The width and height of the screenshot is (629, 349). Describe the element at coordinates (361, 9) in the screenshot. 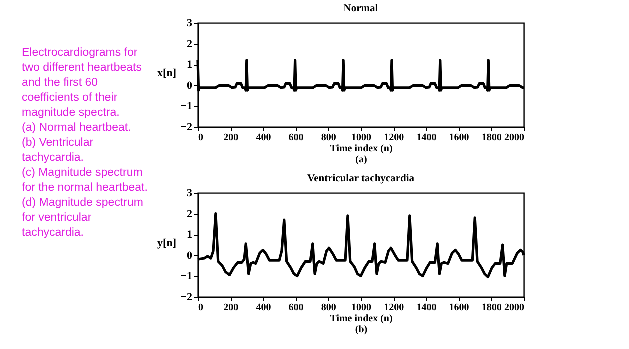

I see `chart-title: Normal` at that location.